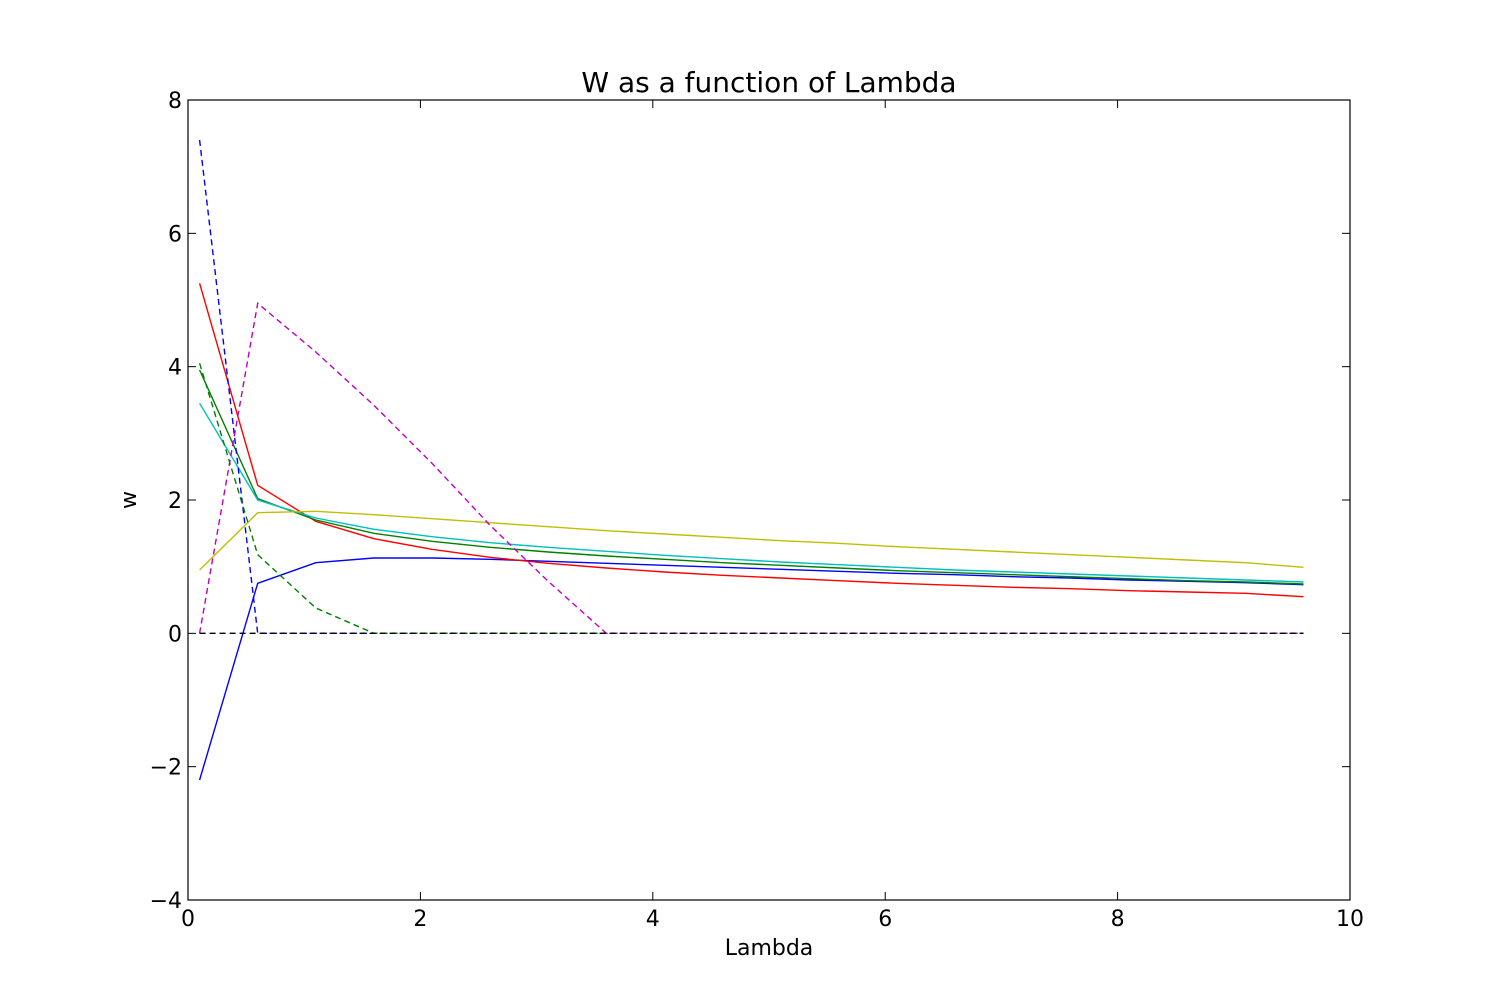 The height and width of the screenshot is (1000, 1500). I want to click on x-tick-label-4: 8, so click(1118, 919).